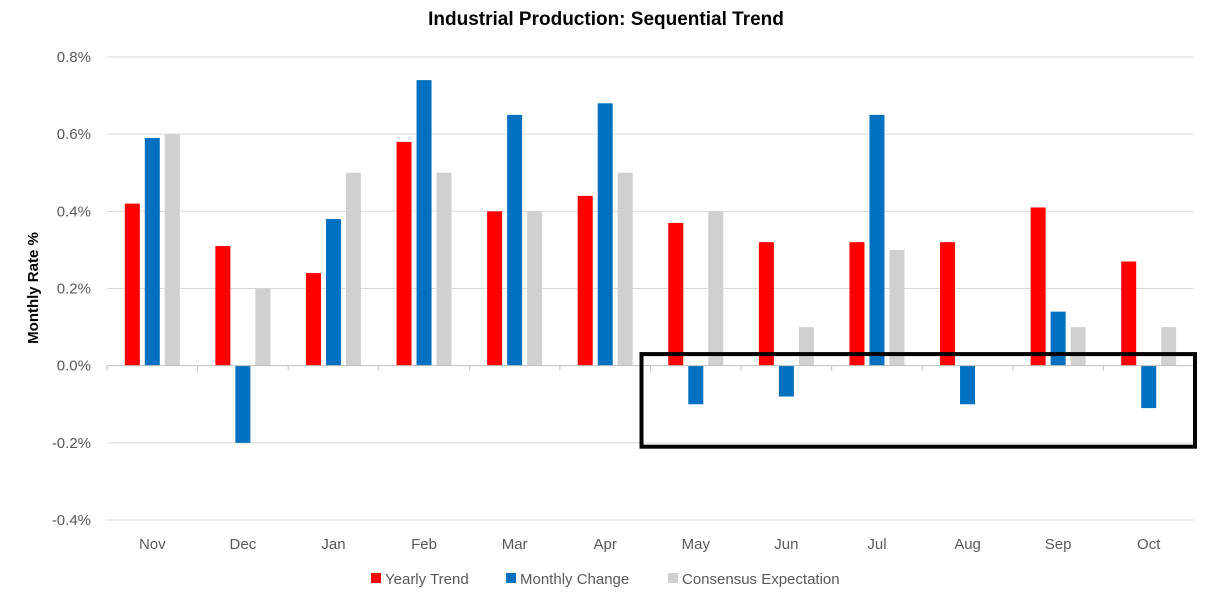 This screenshot has width=1211, height=609. What do you see at coordinates (515, 240) in the screenshot?
I see `bar-monthly-change-mar` at bounding box center [515, 240].